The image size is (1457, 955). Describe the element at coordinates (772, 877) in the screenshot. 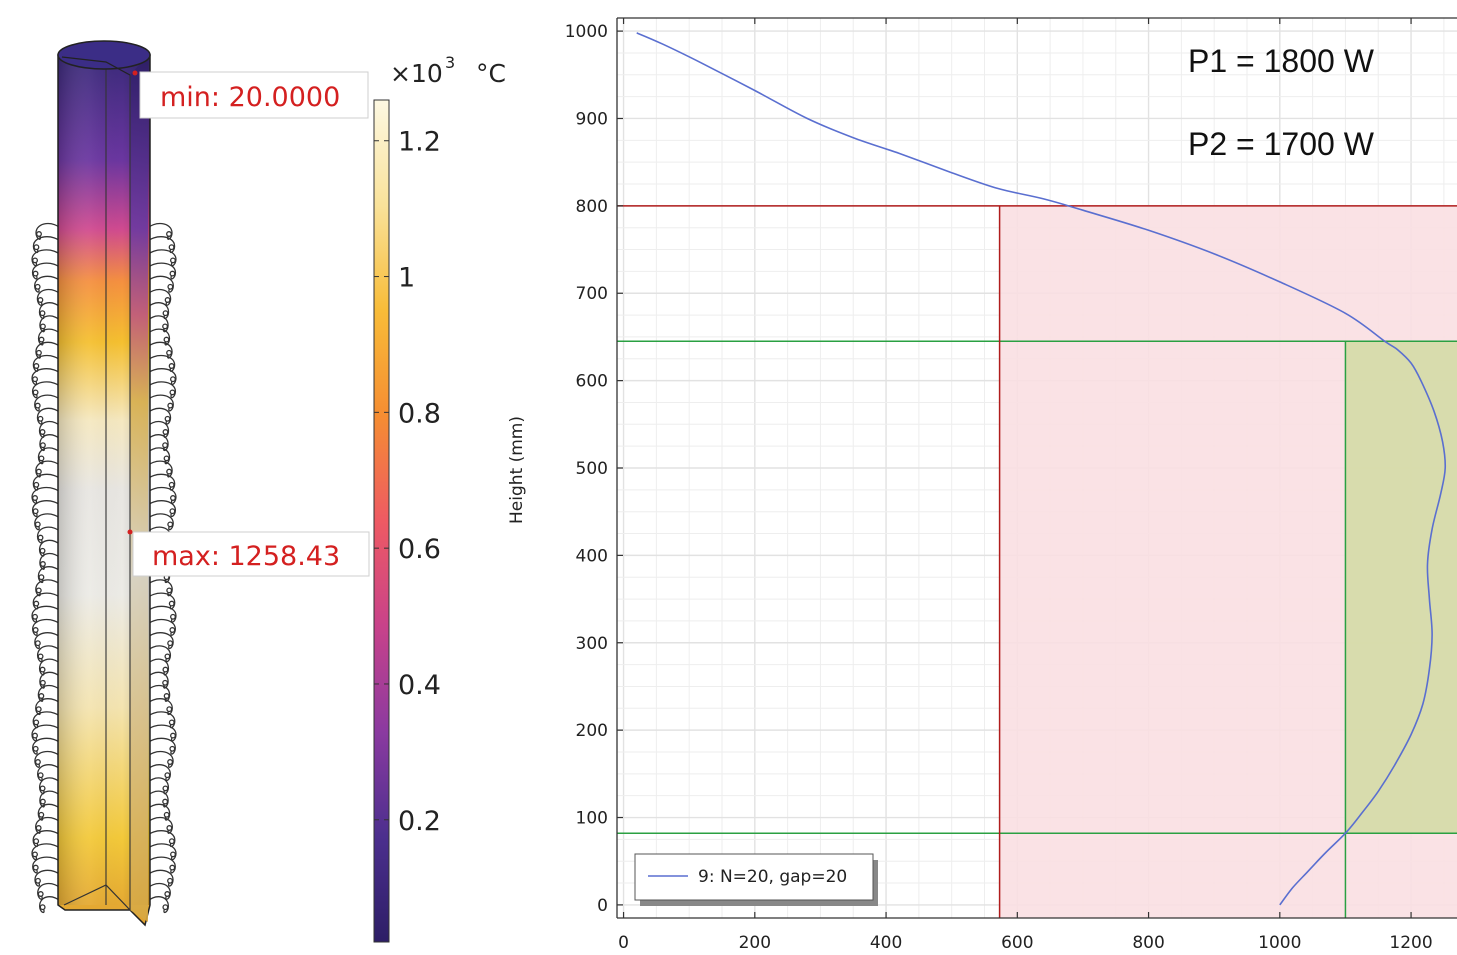

I see `legend-entry: 9: N=20, gap=20` at that location.